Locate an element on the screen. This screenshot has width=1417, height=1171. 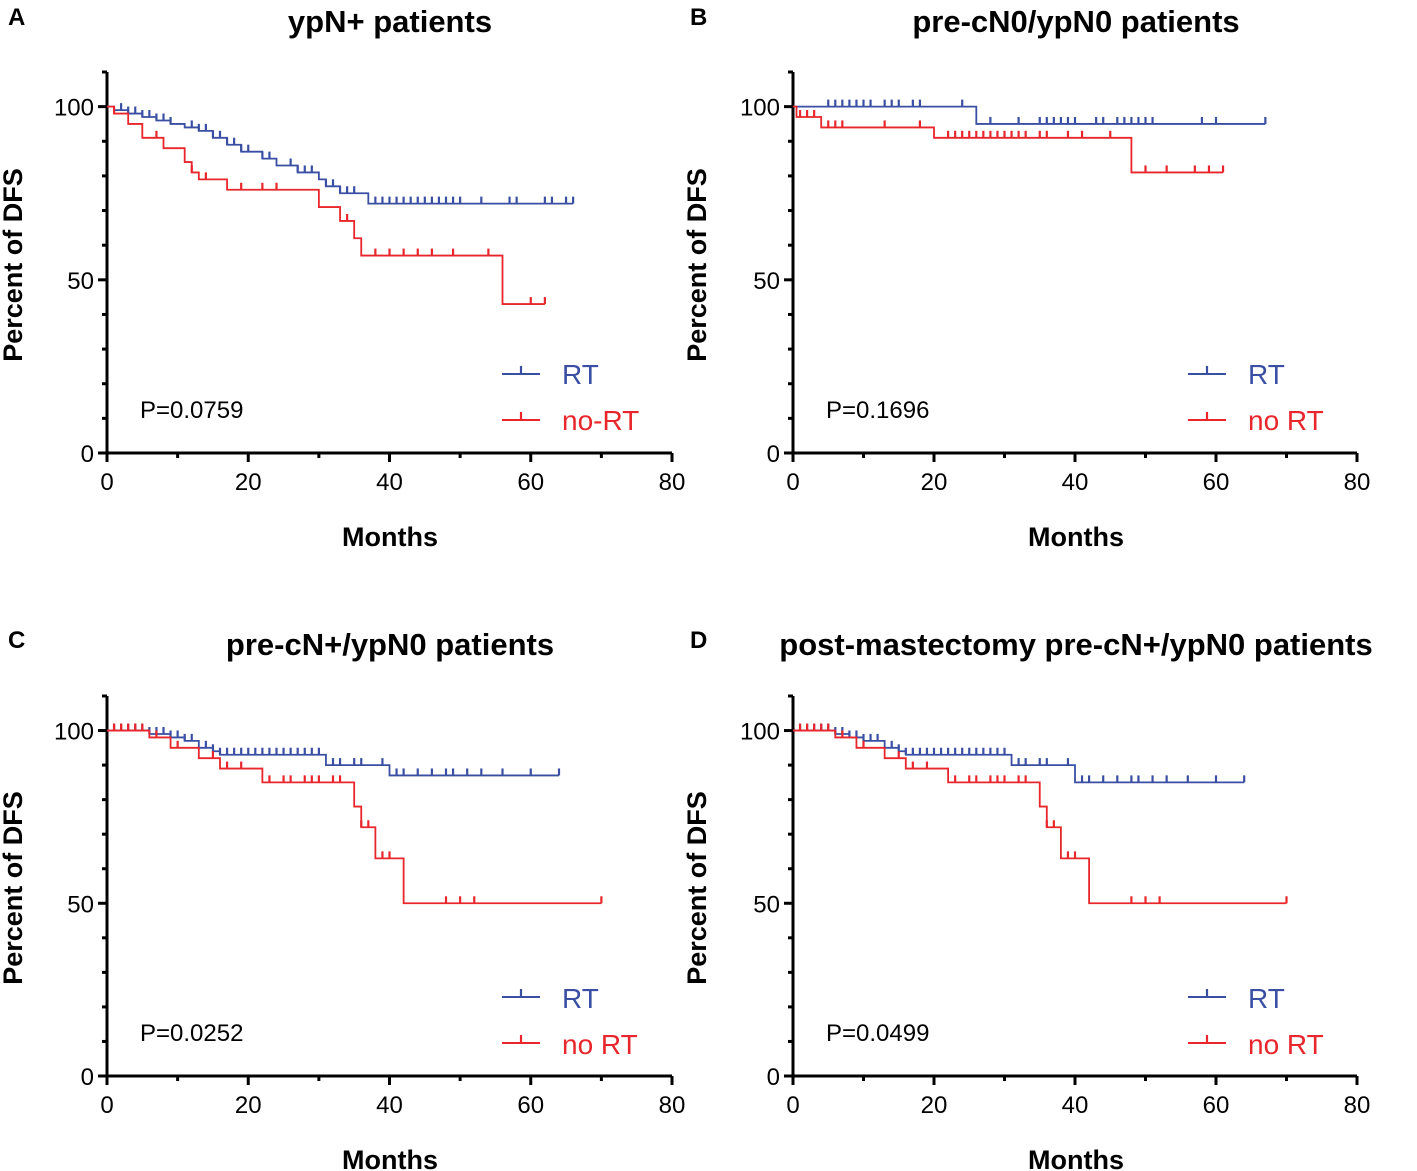
x-tick-label-c: 0 is located at coordinates (106, 1105).